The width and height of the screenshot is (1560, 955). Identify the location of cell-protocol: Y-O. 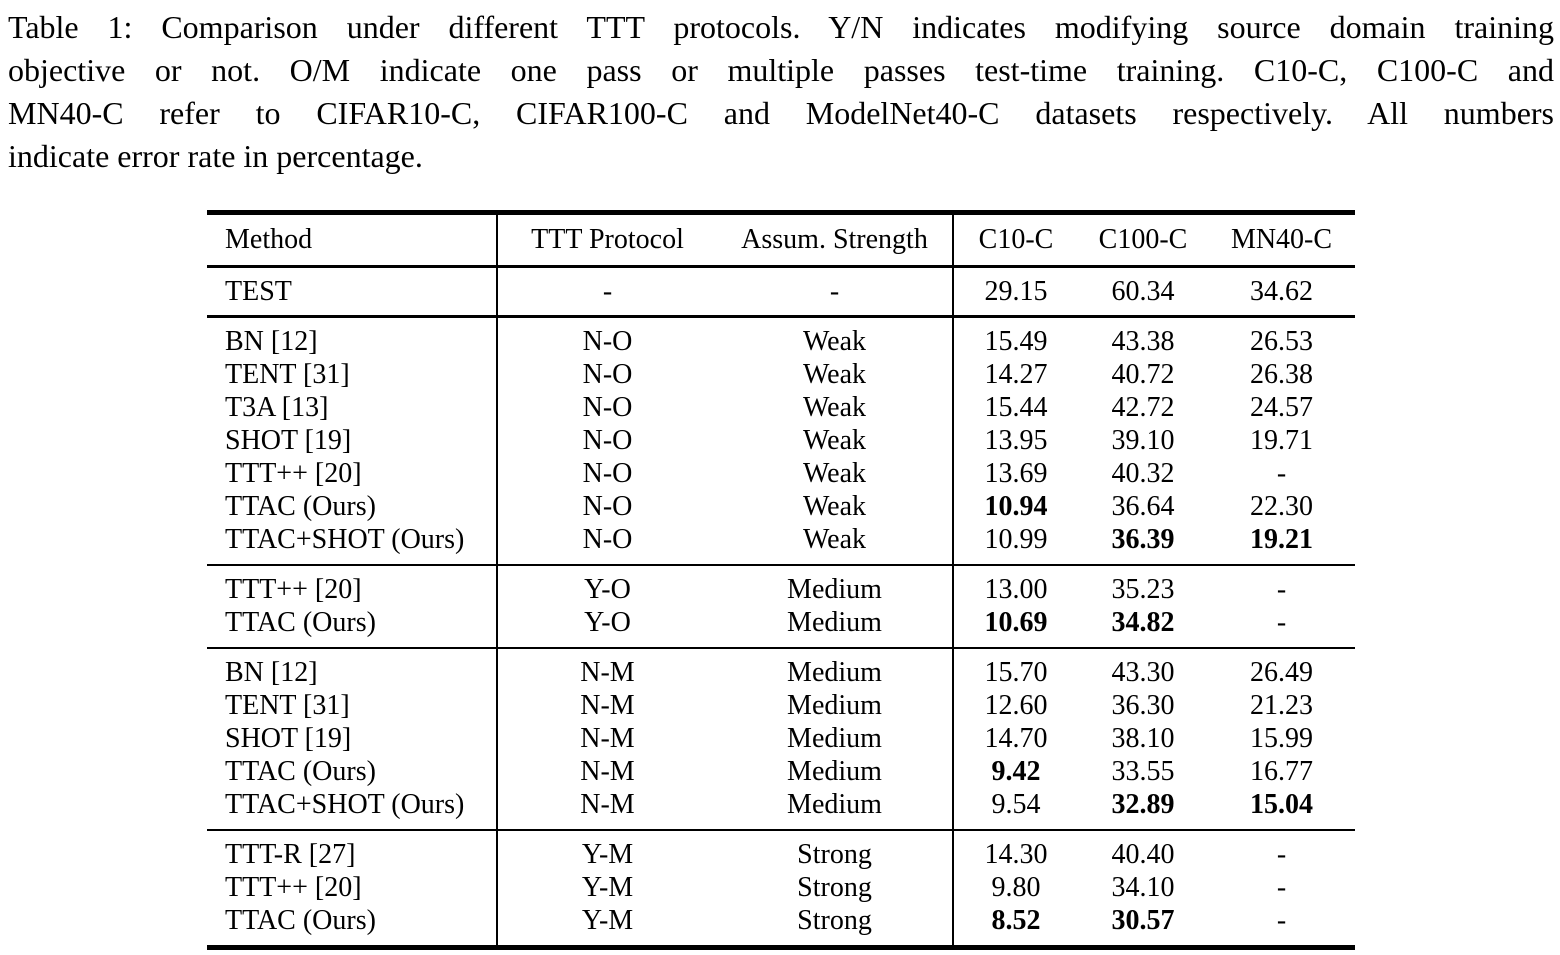
(607, 622).